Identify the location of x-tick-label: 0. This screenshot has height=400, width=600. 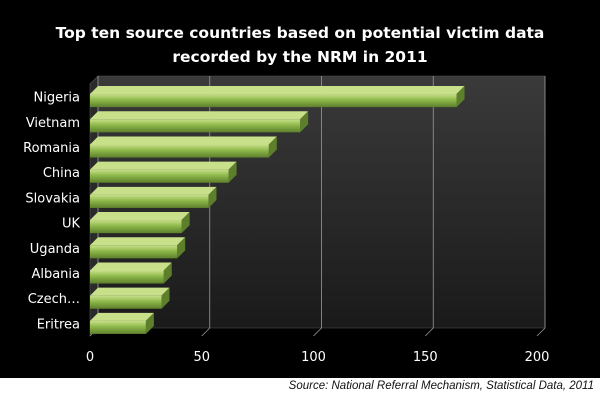
(90, 357).